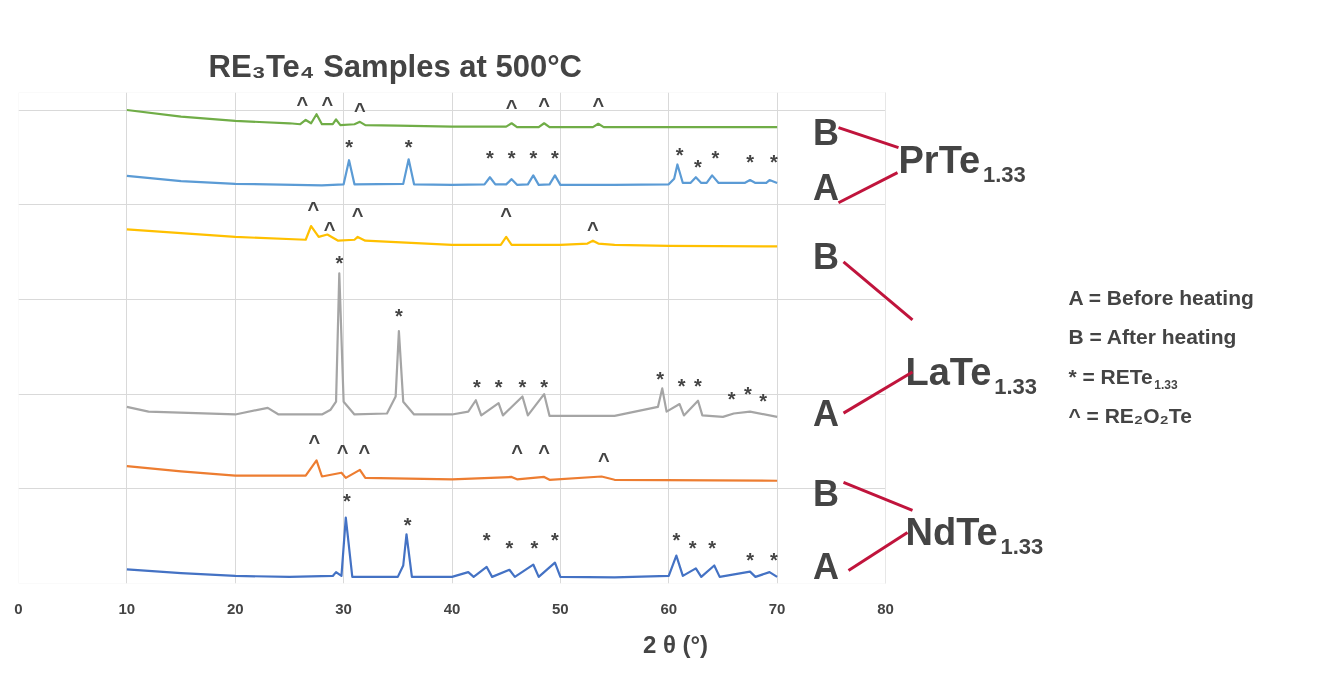 This screenshot has height=684, width=1332. Describe the element at coordinates (1152, 337) in the screenshot. I see `text: B = After heating` at that location.